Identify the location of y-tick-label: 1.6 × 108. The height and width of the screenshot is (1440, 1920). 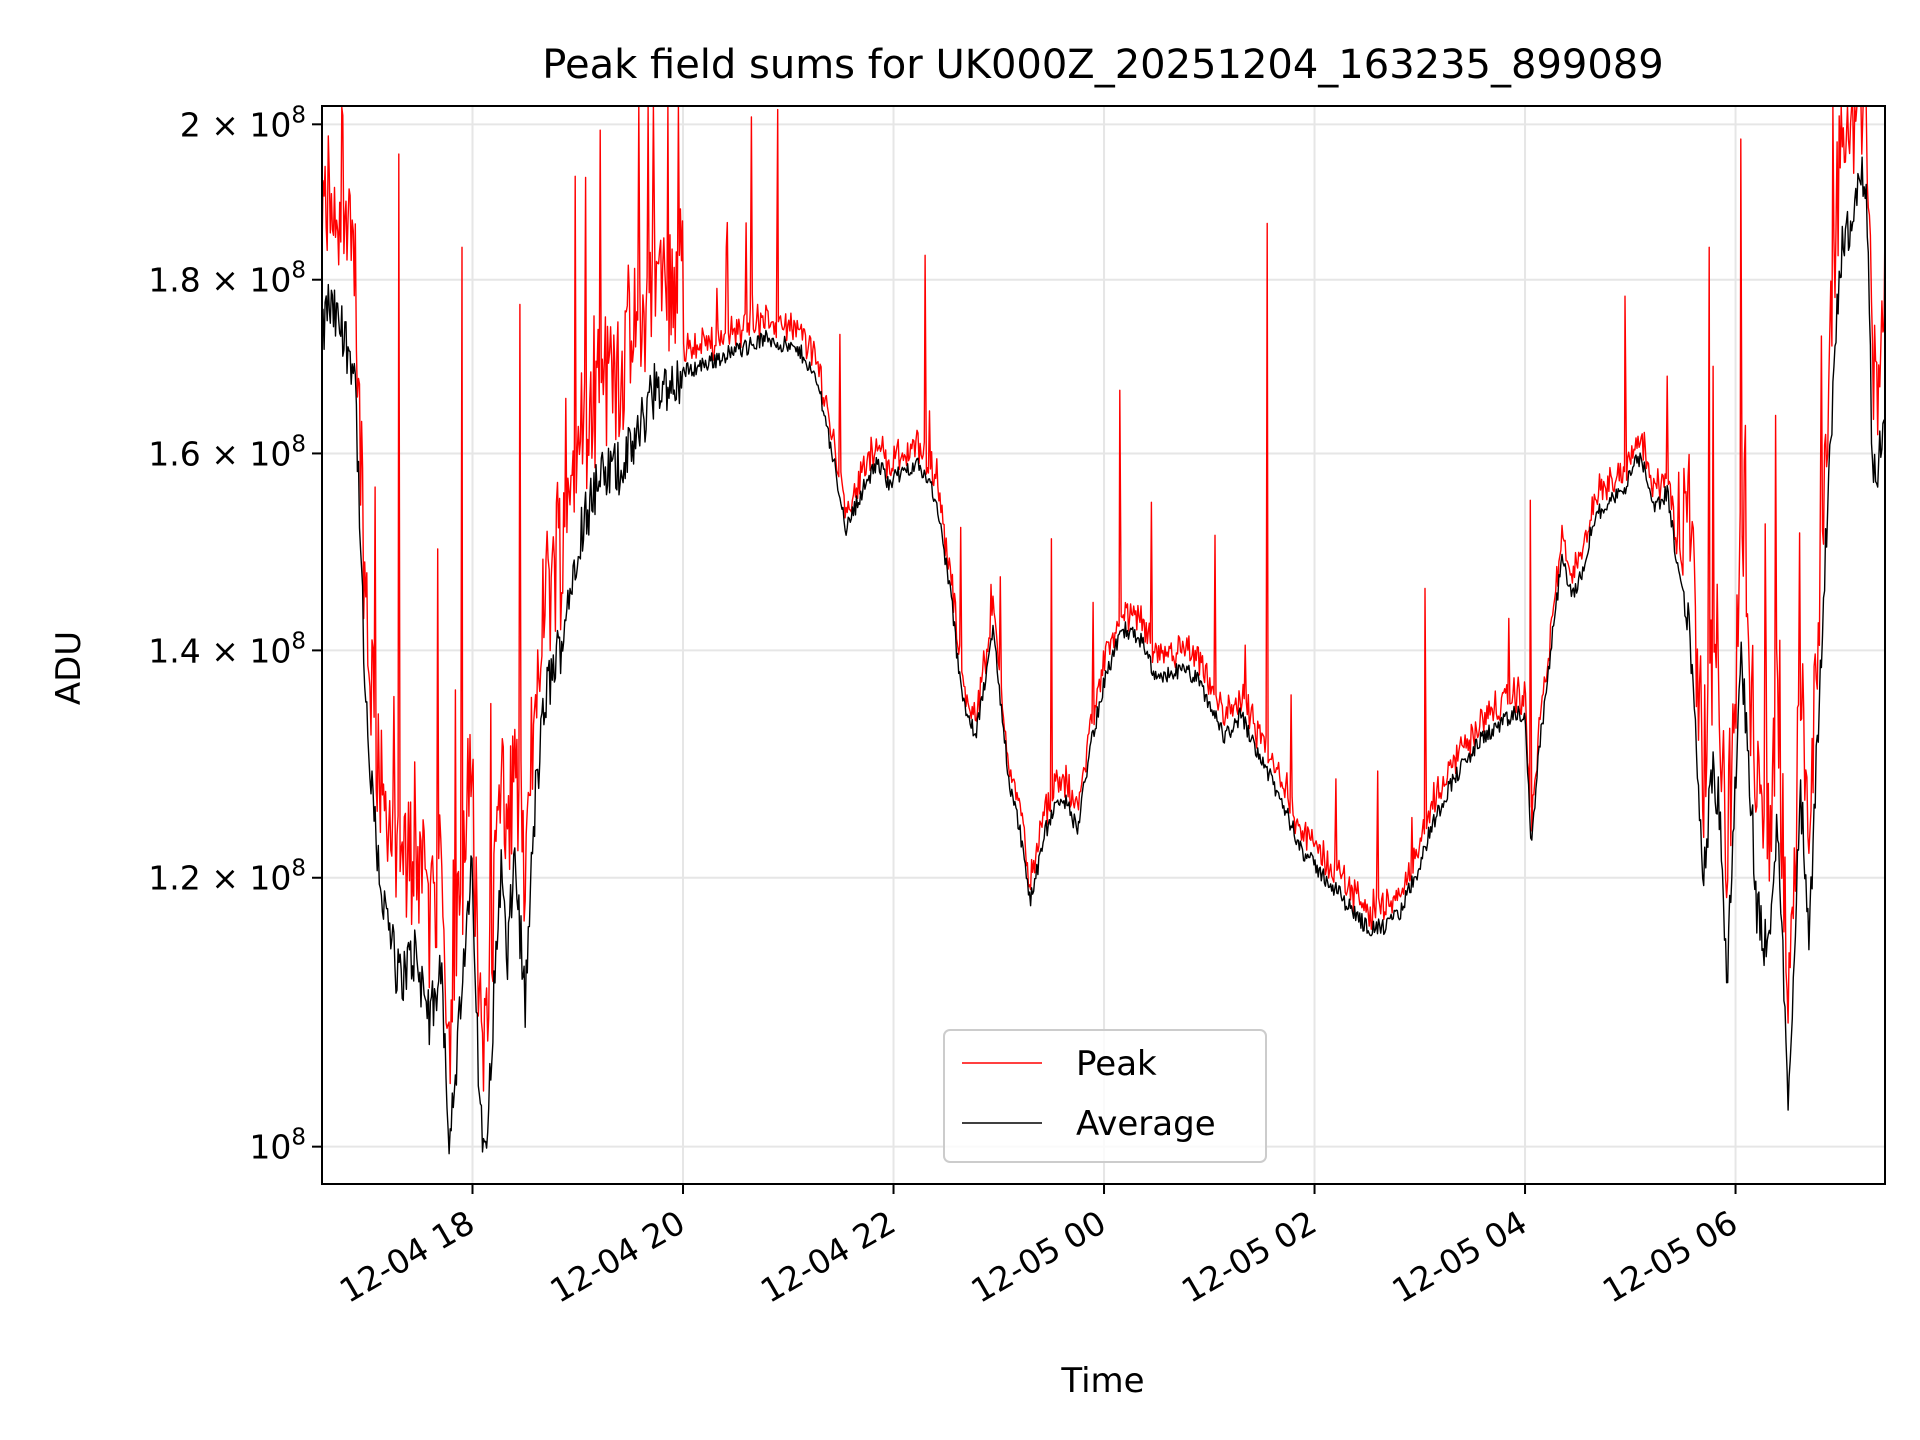
(227, 452).